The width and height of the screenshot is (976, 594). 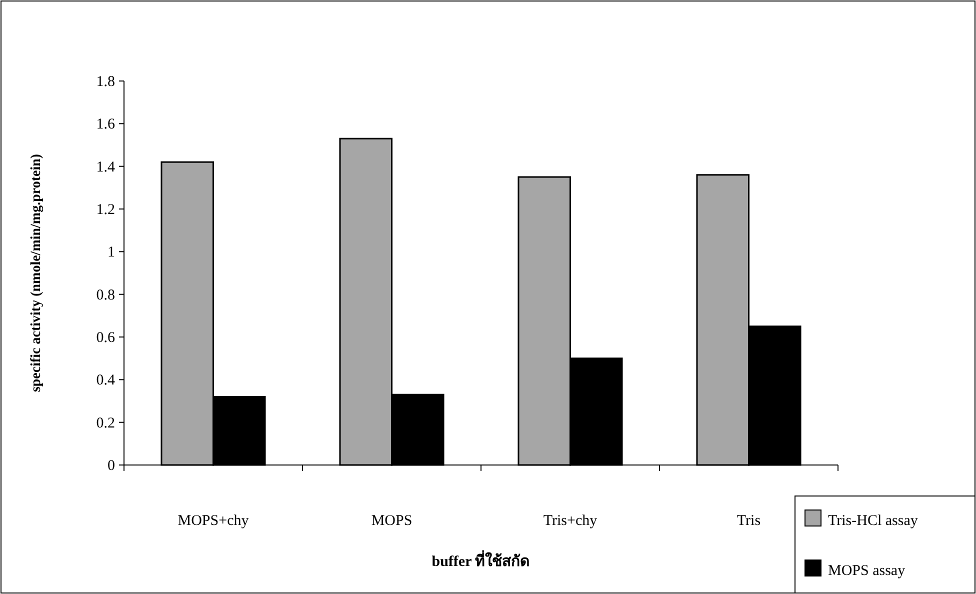 What do you see at coordinates (570, 521) in the screenshot?
I see `x-tick-label: Tris+chy` at bounding box center [570, 521].